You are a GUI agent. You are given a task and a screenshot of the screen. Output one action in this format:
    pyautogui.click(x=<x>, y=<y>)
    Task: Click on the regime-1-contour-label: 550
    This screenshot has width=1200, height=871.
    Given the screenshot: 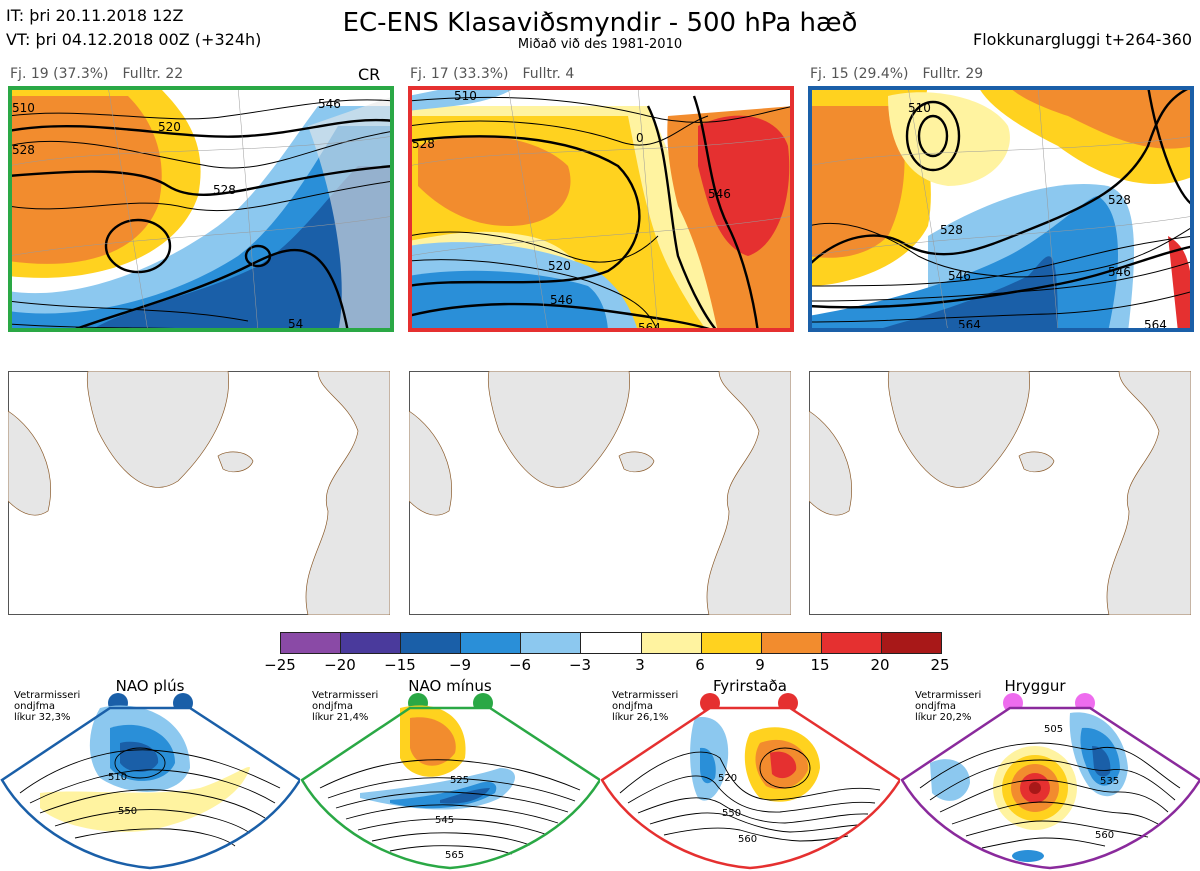 What is the action you would take?
    pyautogui.click(x=127, y=811)
    